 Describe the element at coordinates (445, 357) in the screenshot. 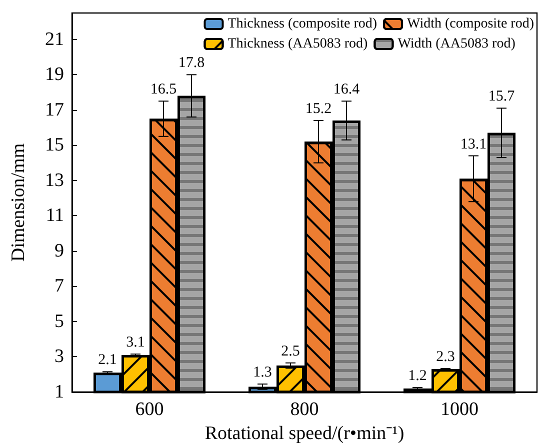

I see `data-label: 2.3` at that location.